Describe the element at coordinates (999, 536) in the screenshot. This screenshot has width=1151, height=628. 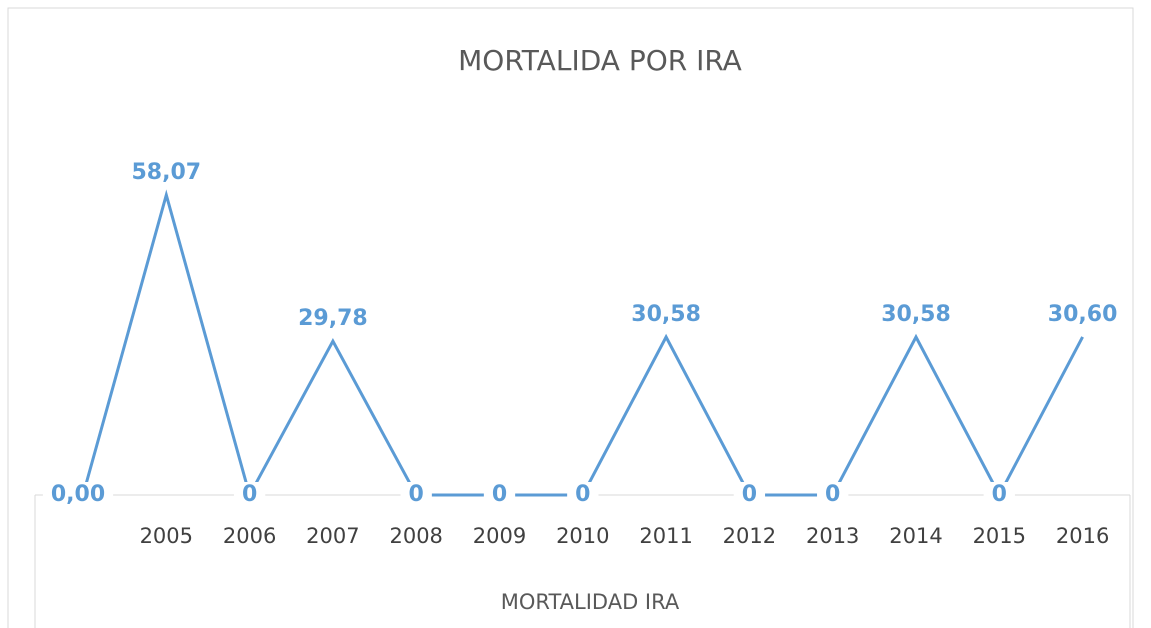
I see `x-tick-label: 2015` at that location.